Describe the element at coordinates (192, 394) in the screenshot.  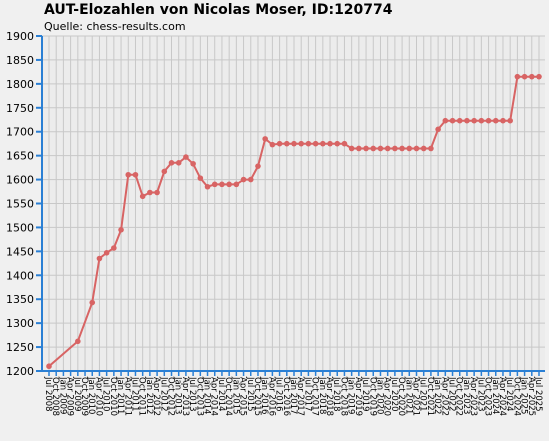
I see `x-tick-label: Jul 2013` at that location.